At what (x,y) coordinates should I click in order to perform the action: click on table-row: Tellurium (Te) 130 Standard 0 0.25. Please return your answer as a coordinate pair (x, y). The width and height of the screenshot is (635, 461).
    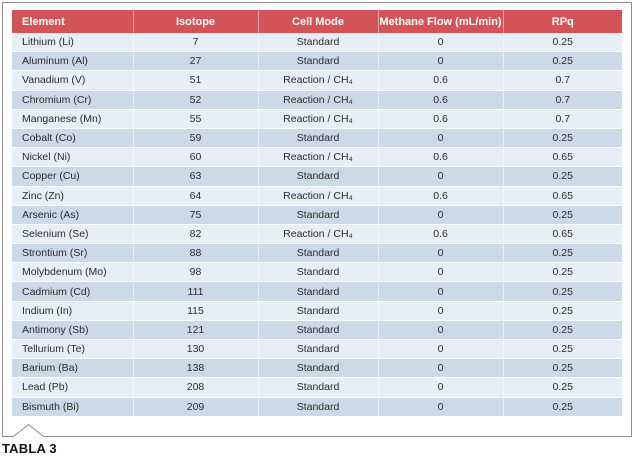
    Looking at the image, I should click on (317, 349).